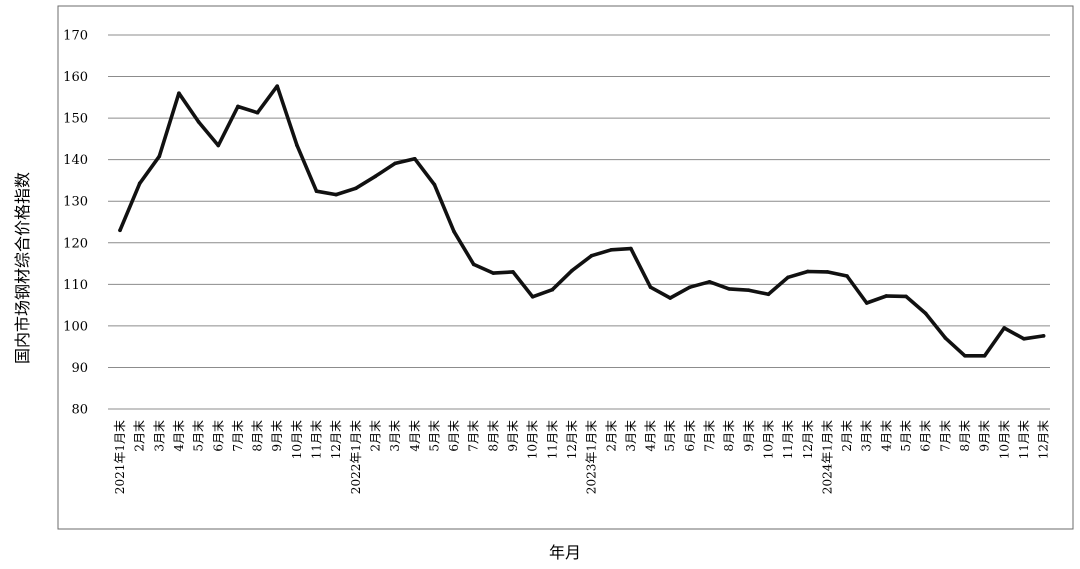 Image resolution: width=1080 pixels, height=569 pixels. What do you see at coordinates (75, 202) in the screenshot?
I see `y-tick-label: 130` at bounding box center [75, 202].